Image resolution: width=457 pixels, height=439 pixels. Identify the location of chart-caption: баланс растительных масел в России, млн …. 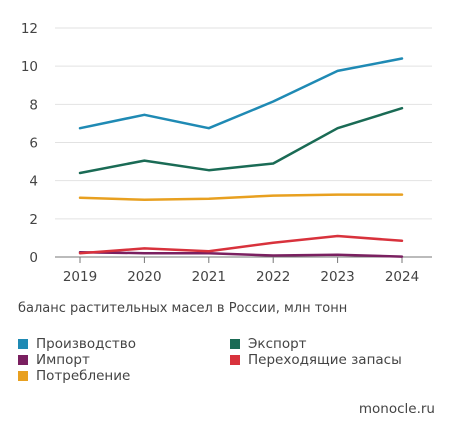
(183, 308).